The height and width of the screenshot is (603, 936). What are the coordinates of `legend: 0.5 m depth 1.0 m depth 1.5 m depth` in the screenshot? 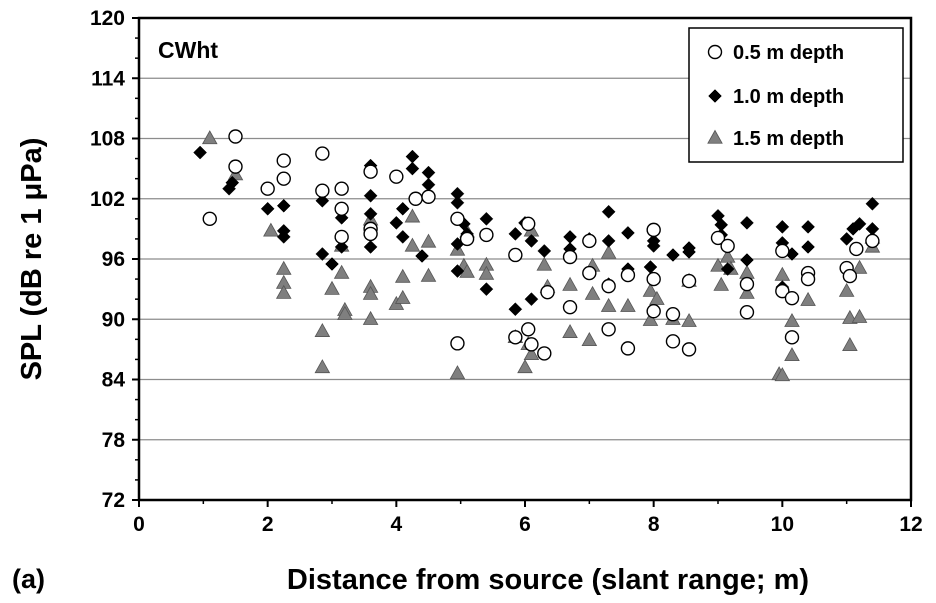 It's located at (796, 95).